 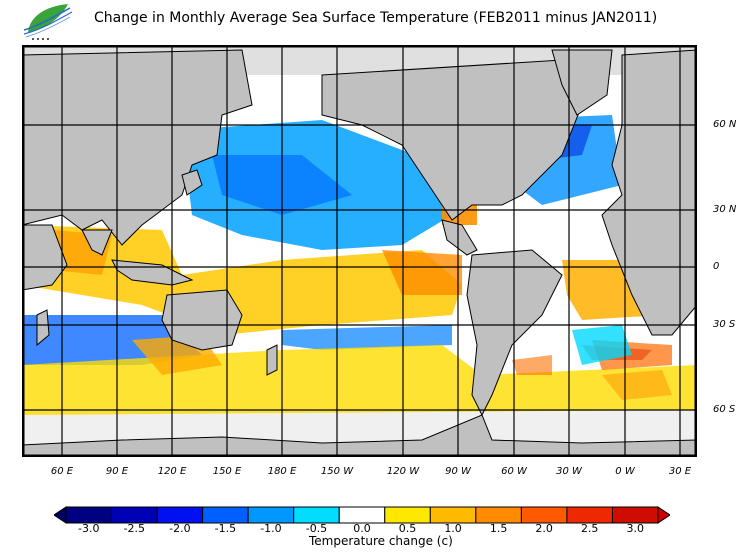 I want to click on land-australia, so click(x=202, y=320).